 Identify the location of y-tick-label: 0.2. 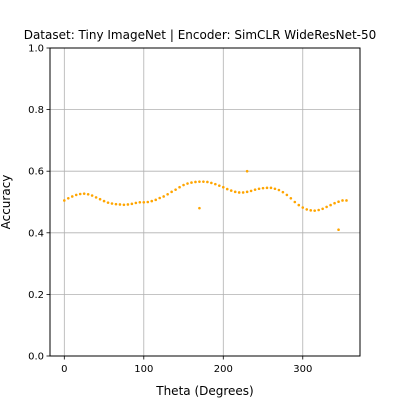
(36, 295).